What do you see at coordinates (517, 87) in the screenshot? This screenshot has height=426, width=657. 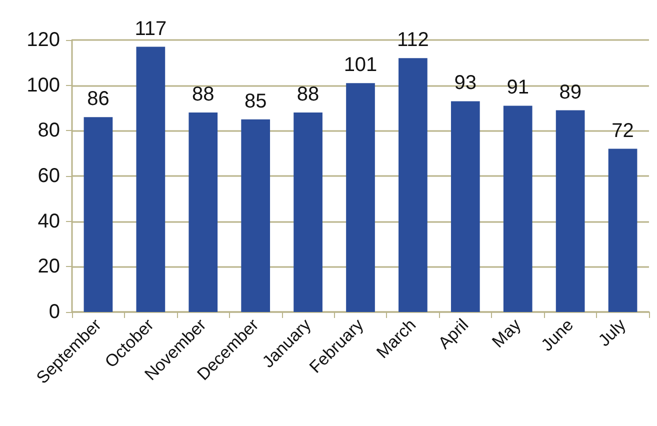 I see `data-label: 91` at bounding box center [517, 87].